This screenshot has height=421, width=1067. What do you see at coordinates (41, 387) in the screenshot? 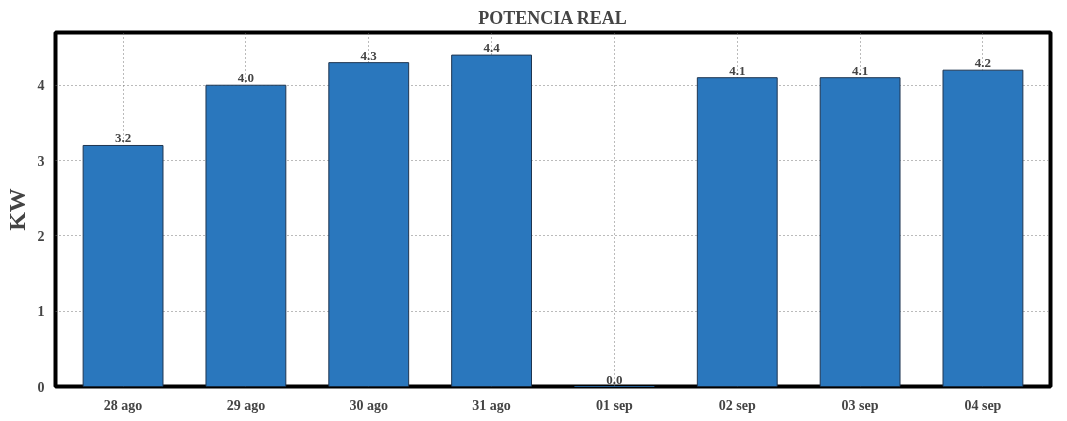
I see `y-tick-label: 0` at bounding box center [41, 387].